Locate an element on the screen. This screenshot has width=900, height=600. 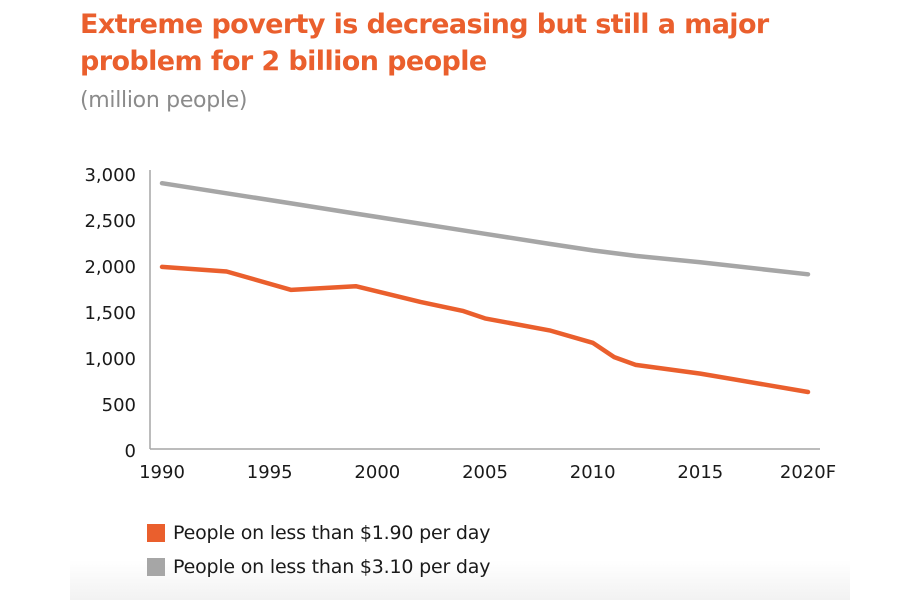
y-tick-label: 500 is located at coordinates (119, 405).